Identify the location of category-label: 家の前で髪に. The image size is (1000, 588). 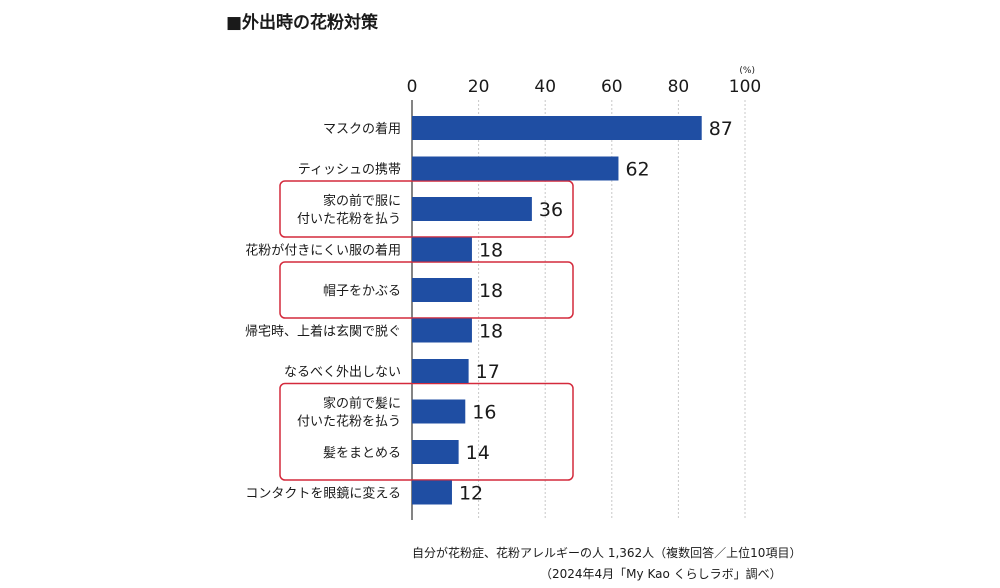
(362, 404).